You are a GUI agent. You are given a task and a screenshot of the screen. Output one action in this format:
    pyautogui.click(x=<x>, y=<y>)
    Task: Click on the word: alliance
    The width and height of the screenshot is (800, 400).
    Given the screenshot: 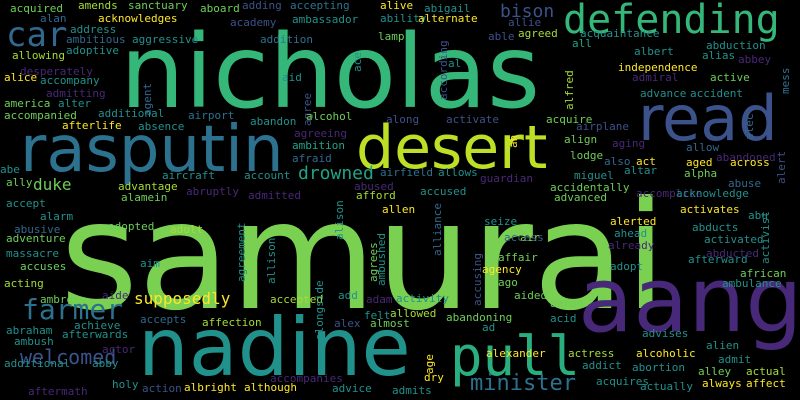 What is the action you would take?
    pyautogui.click(x=437, y=229)
    